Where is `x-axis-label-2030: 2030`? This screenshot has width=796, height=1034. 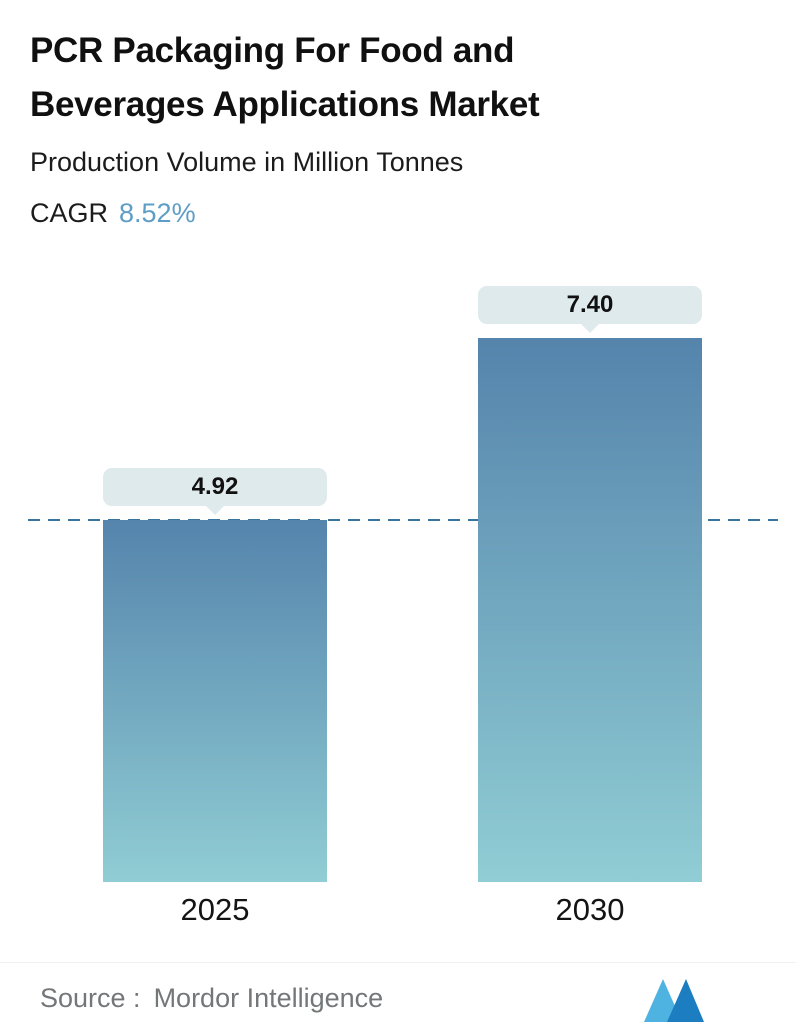 x-axis-label-2030: 2030 is located at coordinates (590, 909).